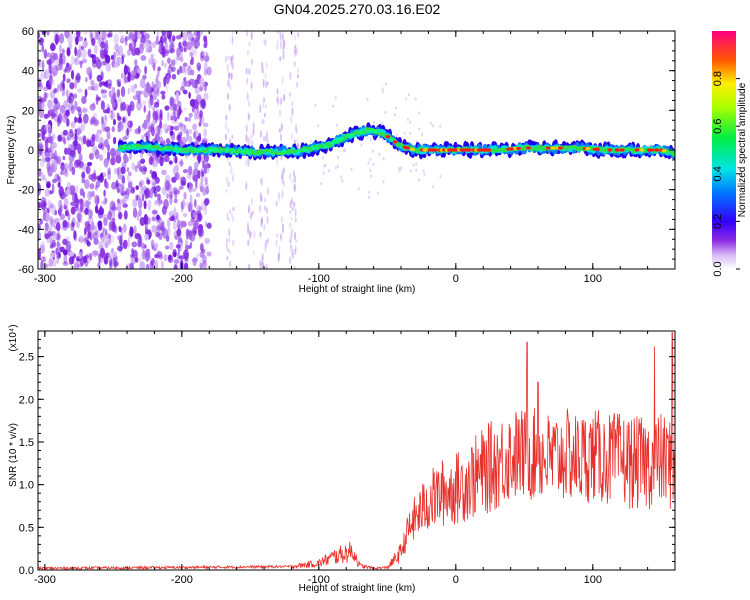 Image resolution: width=750 pixels, height=600 pixels. What do you see at coordinates (13, 455) in the screenshot?
I see `snr-y-axis-label: SNR (10 * v/v)` at bounding box center [13, 455].